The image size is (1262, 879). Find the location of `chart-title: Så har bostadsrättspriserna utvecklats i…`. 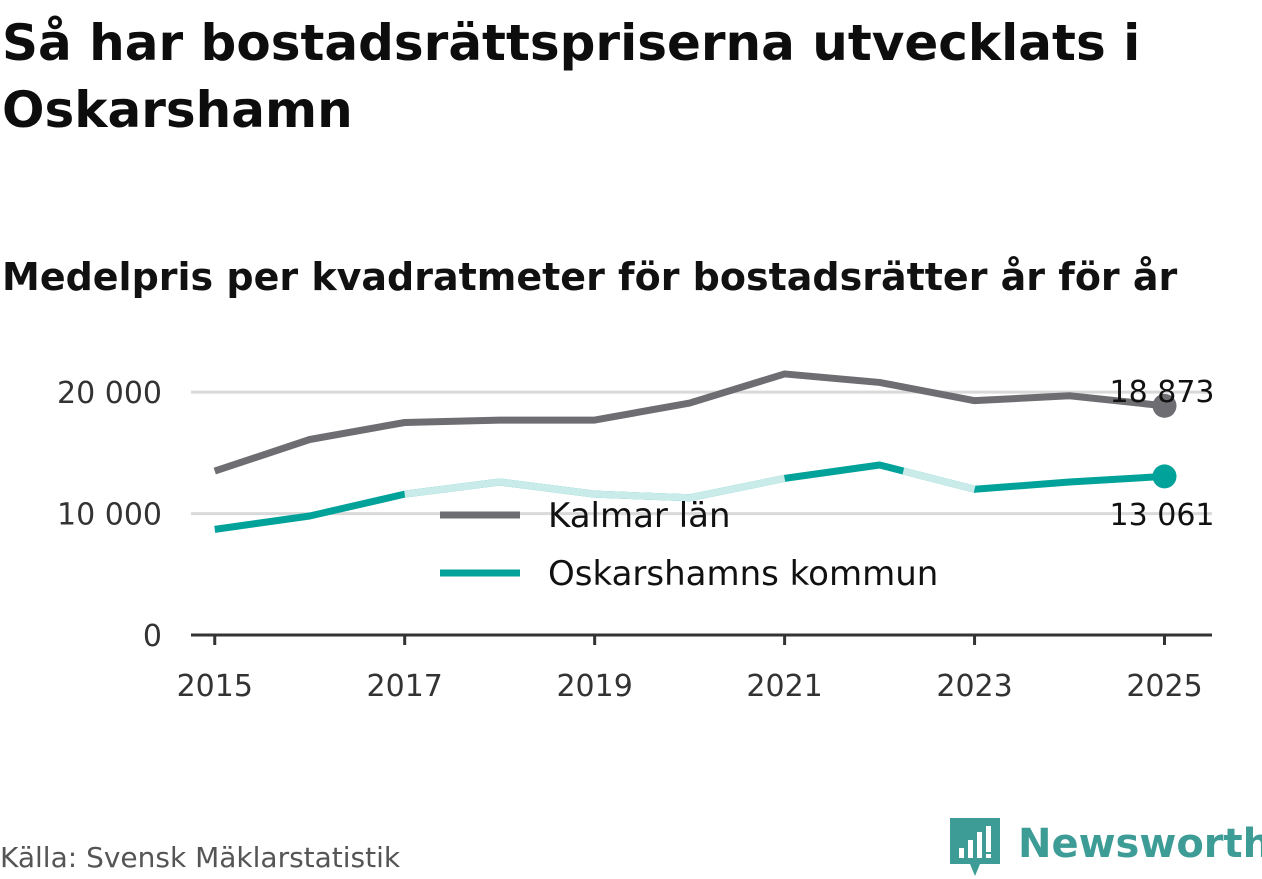

chart-title: Så har bostadsrättspriserna utvecklats i… is located at coordinates (571, 76).